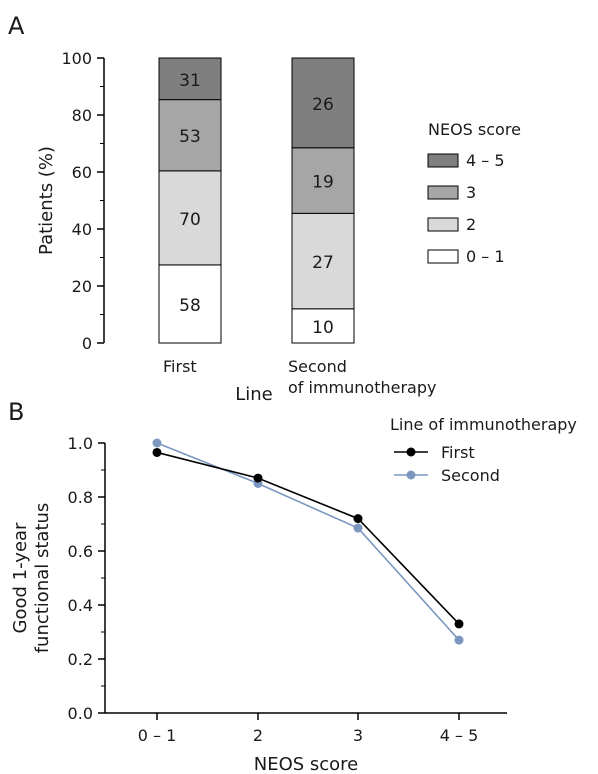 This screenshot has width=598, height=774. I want to click on x-axis-title: Line, so click(254, 394).